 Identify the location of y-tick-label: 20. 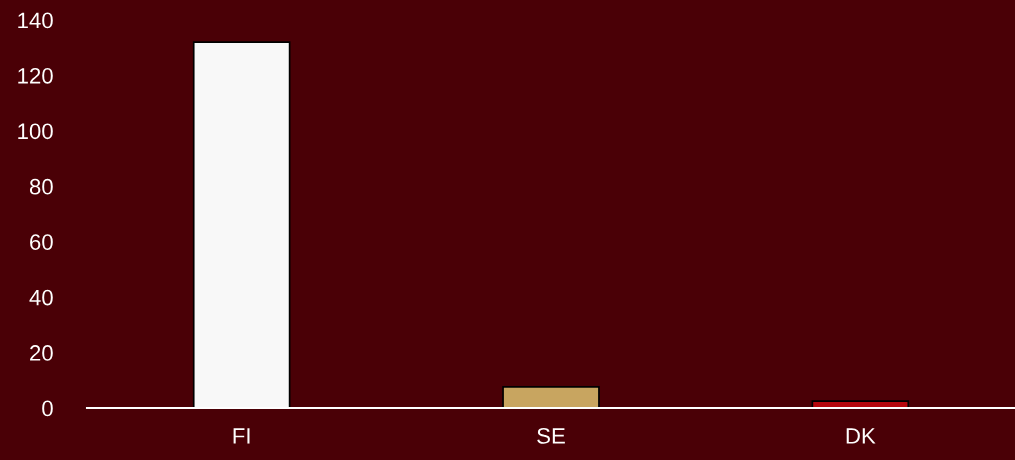
(41, 353).